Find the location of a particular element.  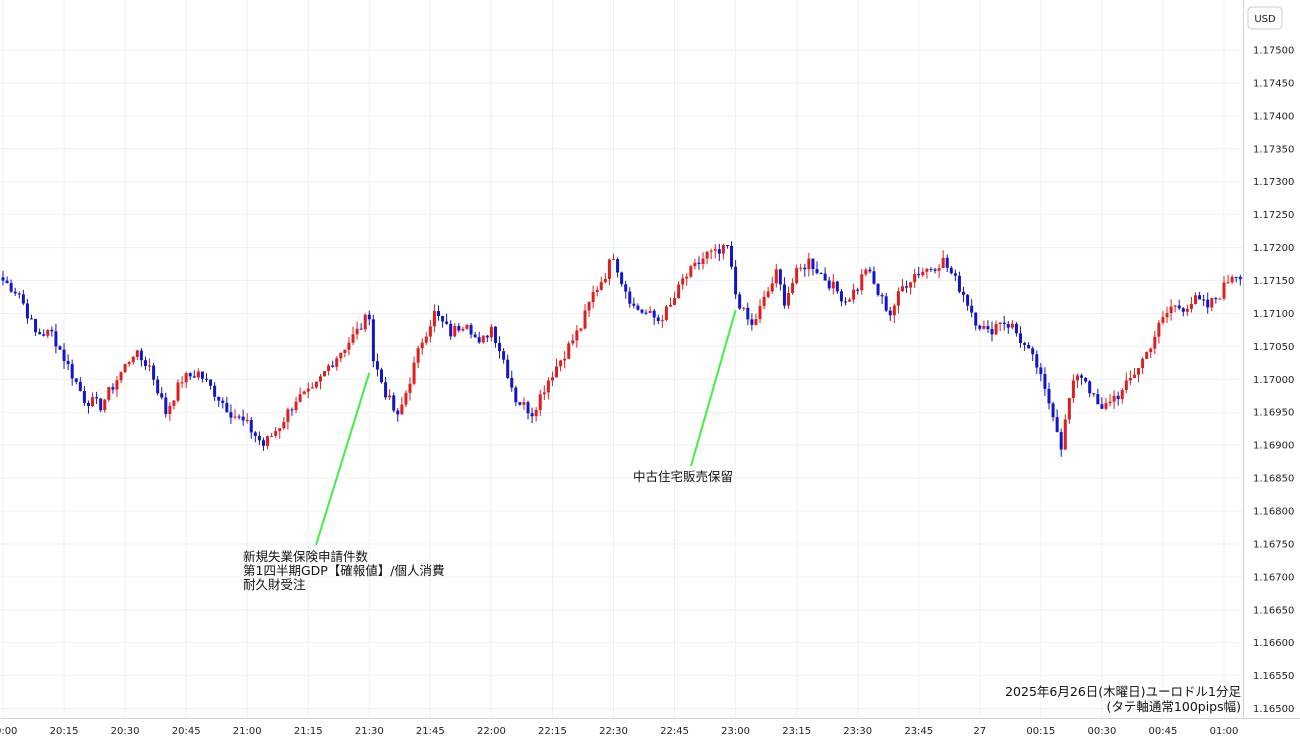

annotation-text: 中古住宅販売保留 is located at coordinates (683, 476).